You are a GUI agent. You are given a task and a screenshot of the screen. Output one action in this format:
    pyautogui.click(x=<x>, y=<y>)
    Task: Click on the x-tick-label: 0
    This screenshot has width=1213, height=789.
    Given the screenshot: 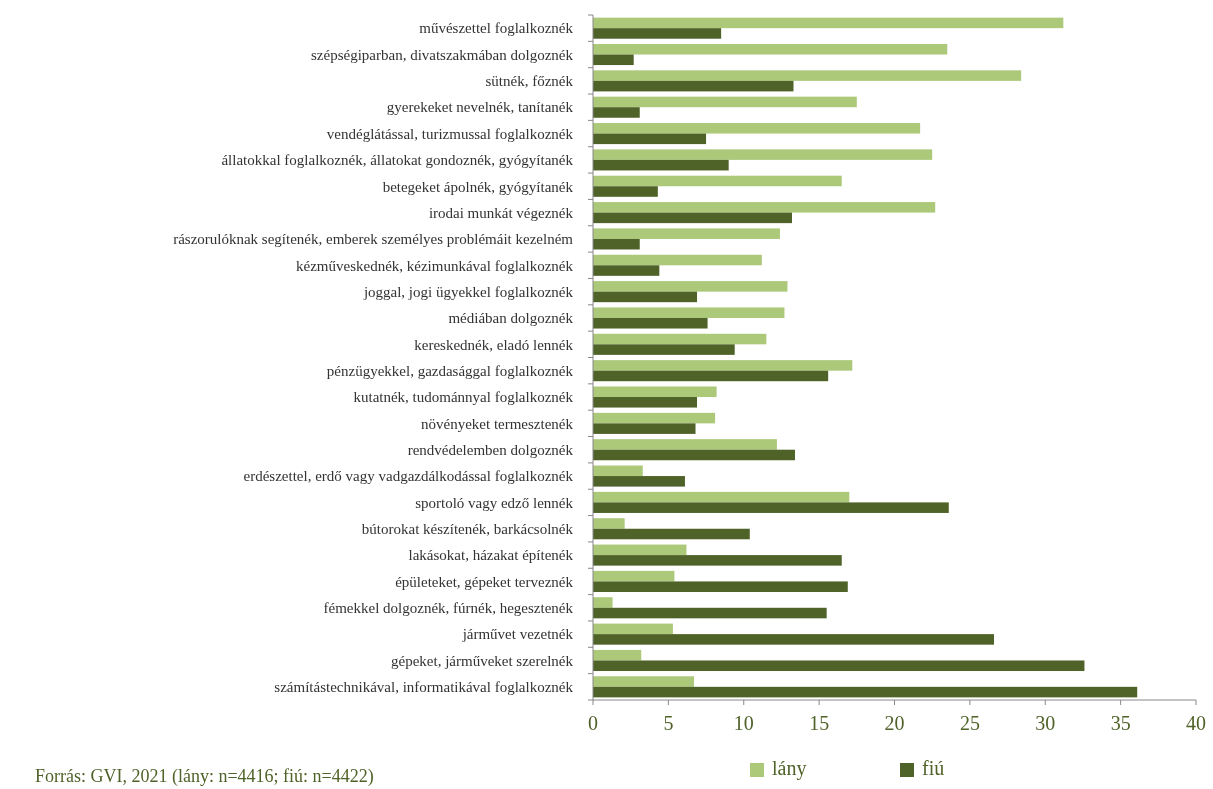 What is the action you would take?
    pyautogui.click(x=593, y=723)
    